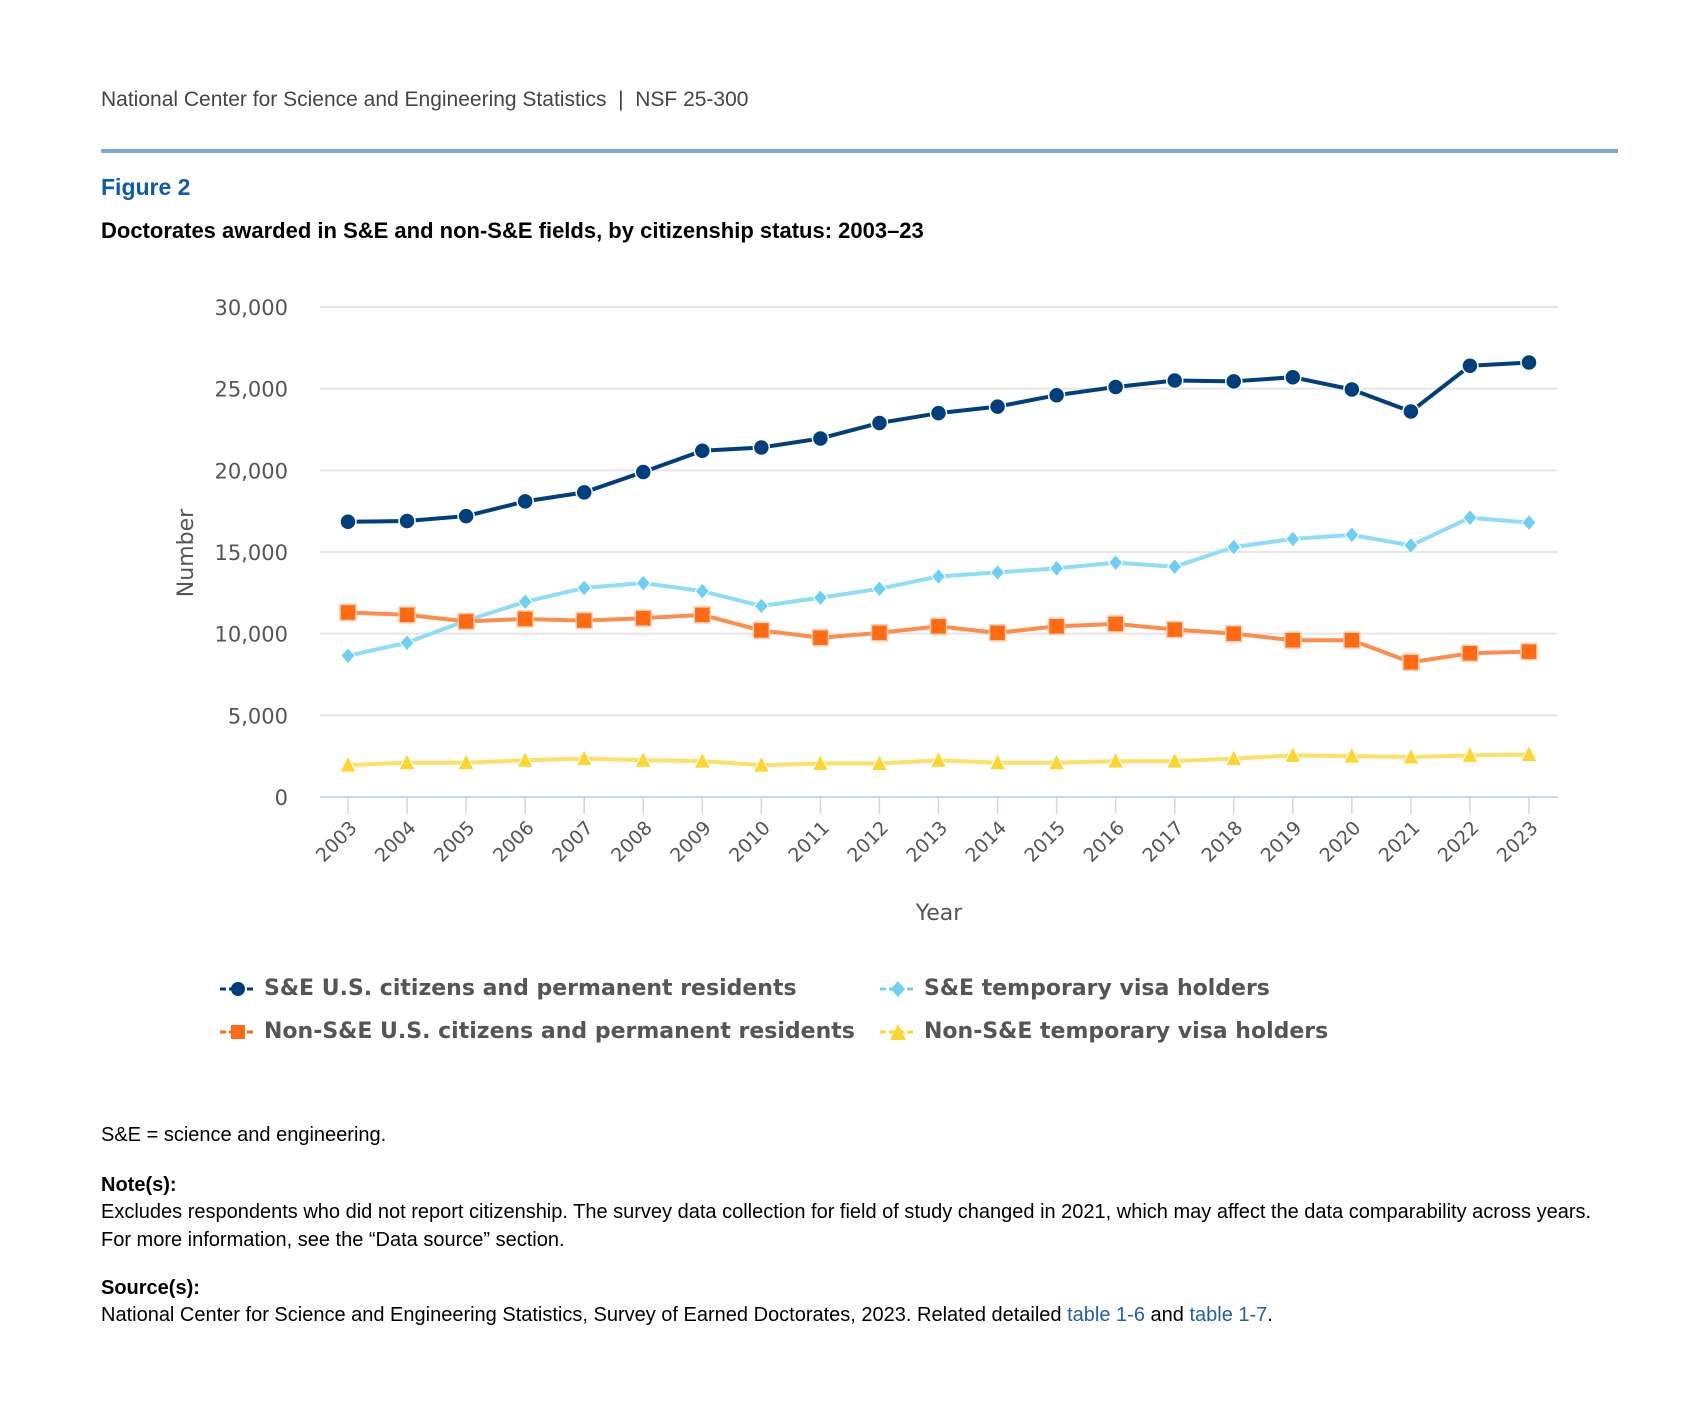 The width and height of the screenshot is (1699, 1423). I want to click on square-marker-icon, so click(238, 1031).